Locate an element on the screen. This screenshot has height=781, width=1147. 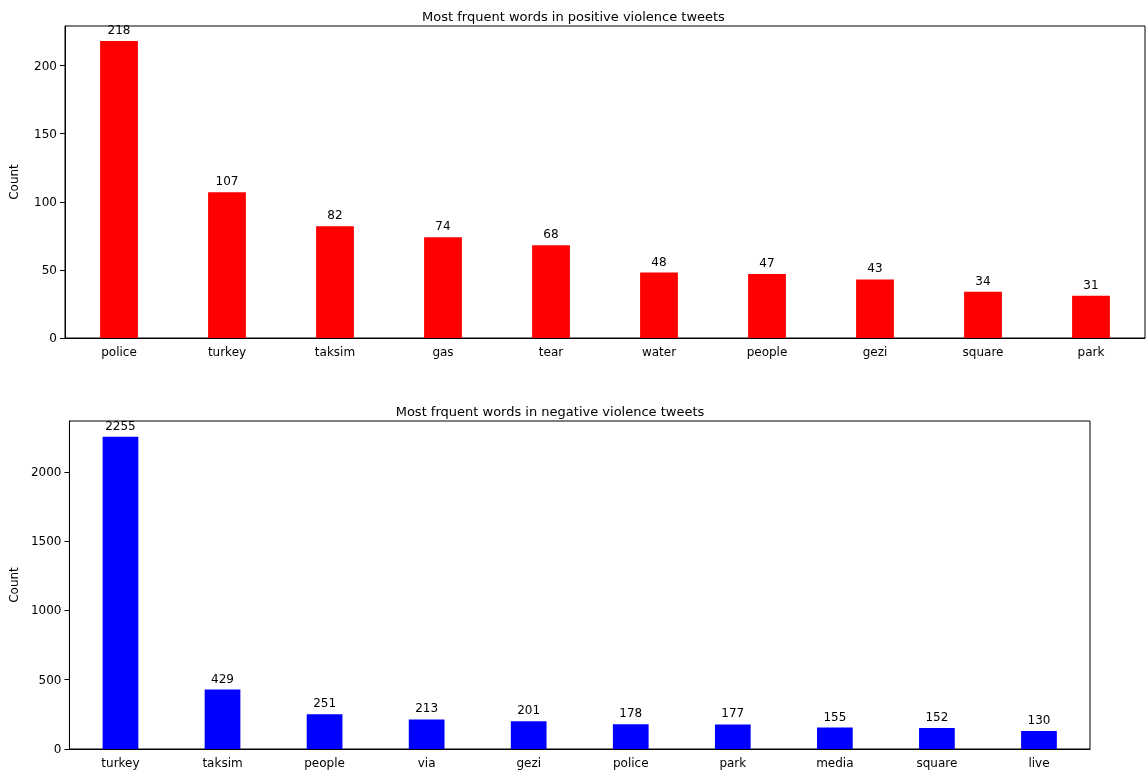
data-label: 31 is located at coordinates (1091, 284).